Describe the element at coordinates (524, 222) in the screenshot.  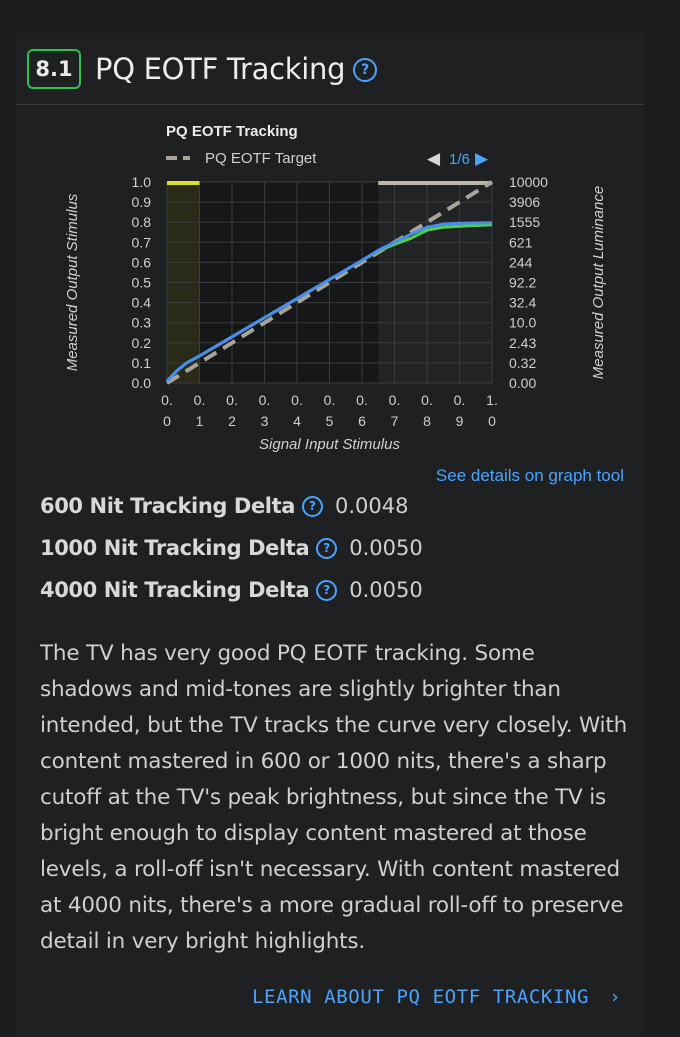
I see `y-tick-label-right: 1555` at that location.